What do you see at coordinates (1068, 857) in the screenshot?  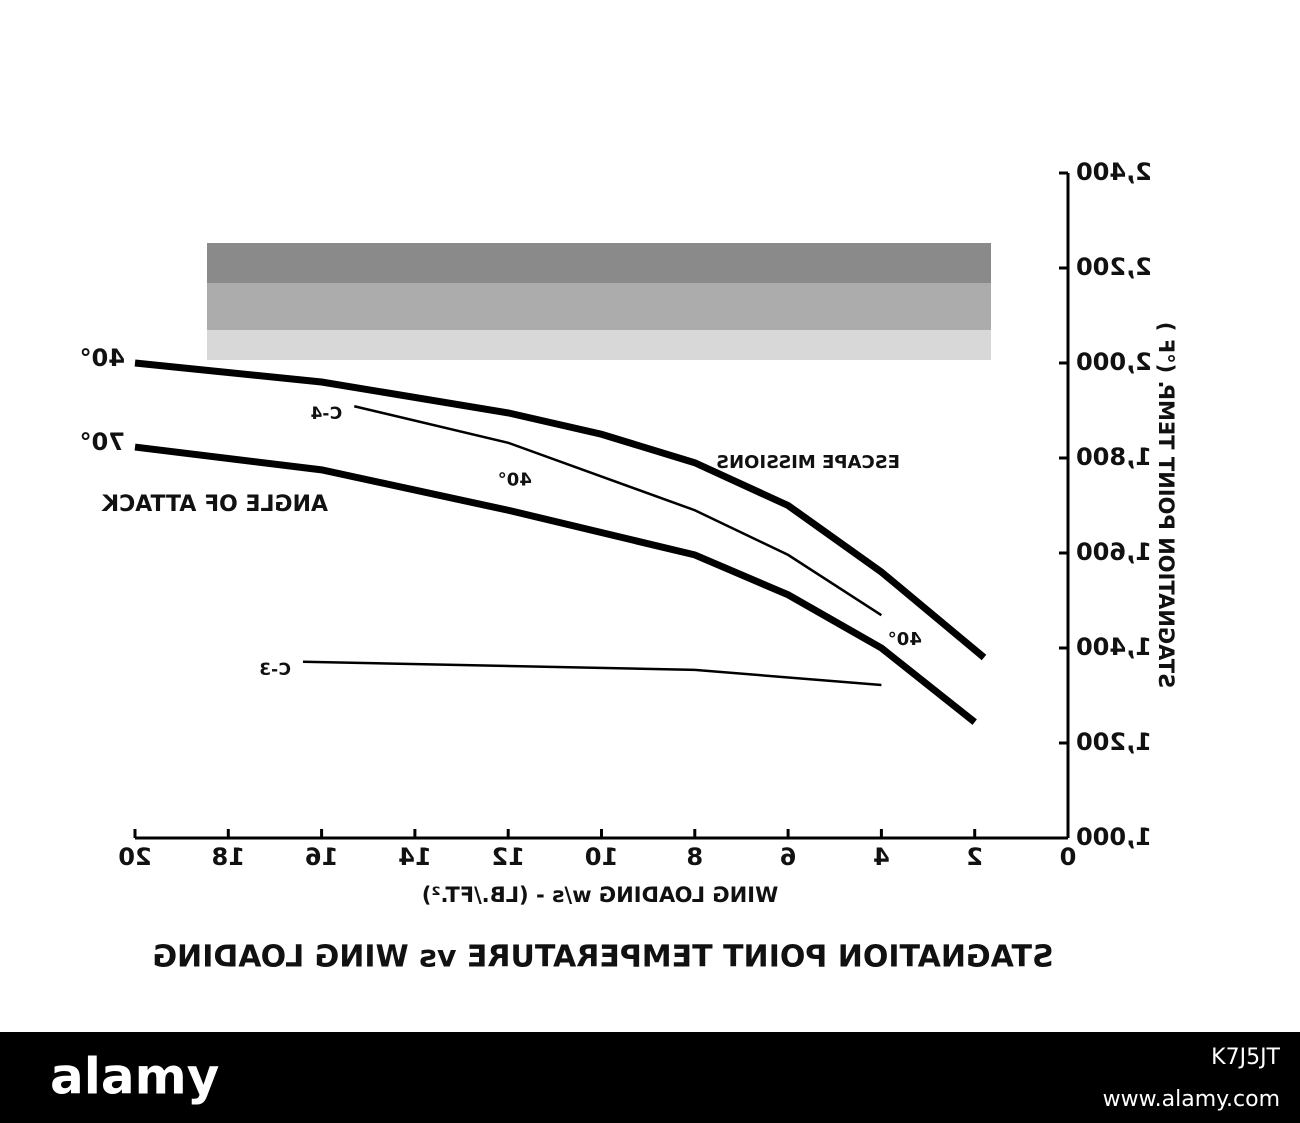 I see `x-tick-label: 0` at bounding box center [1068, 857].